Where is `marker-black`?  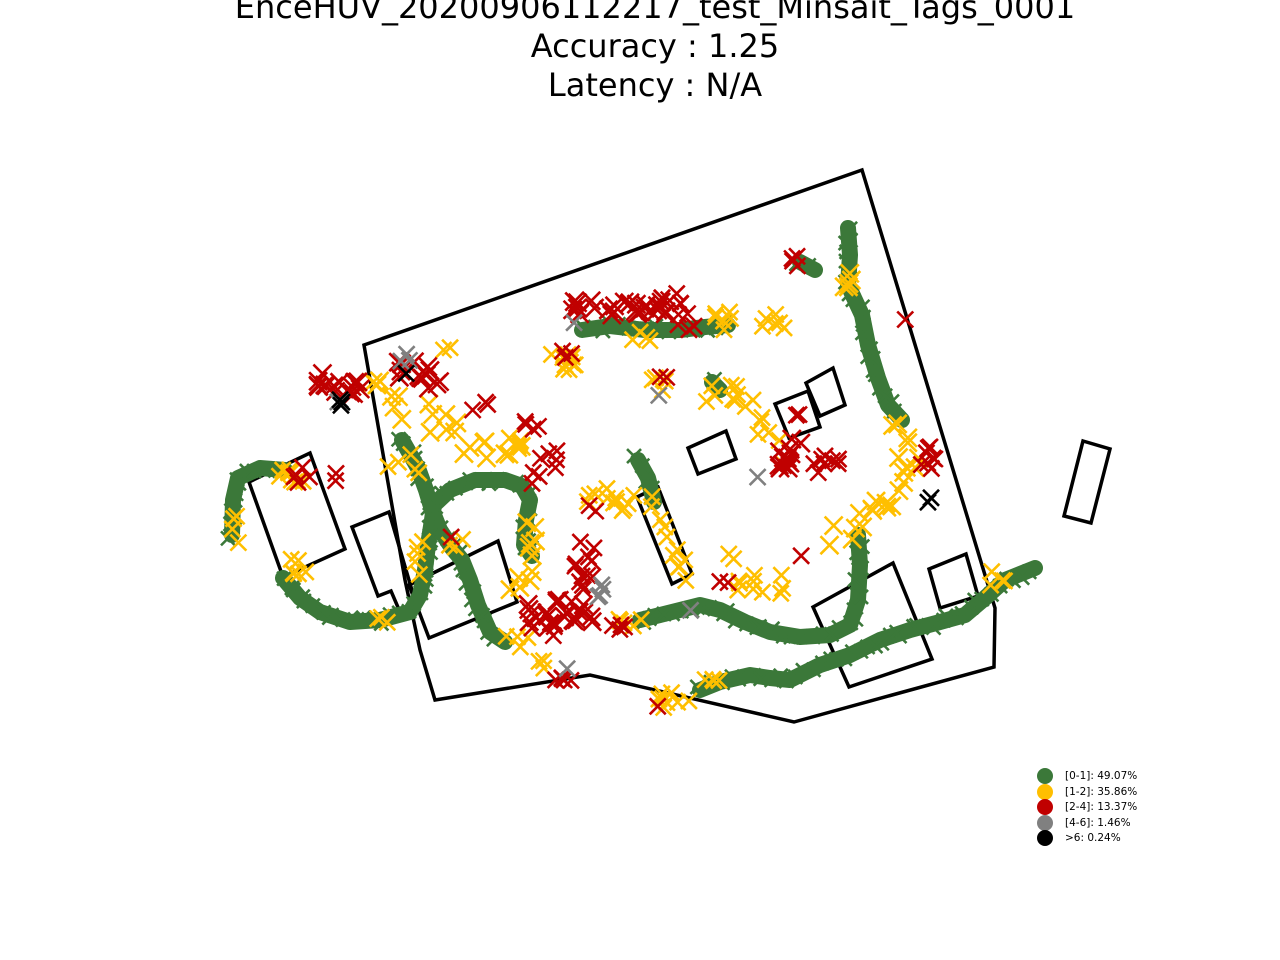
marker-black is located at coordinates (341, 405).